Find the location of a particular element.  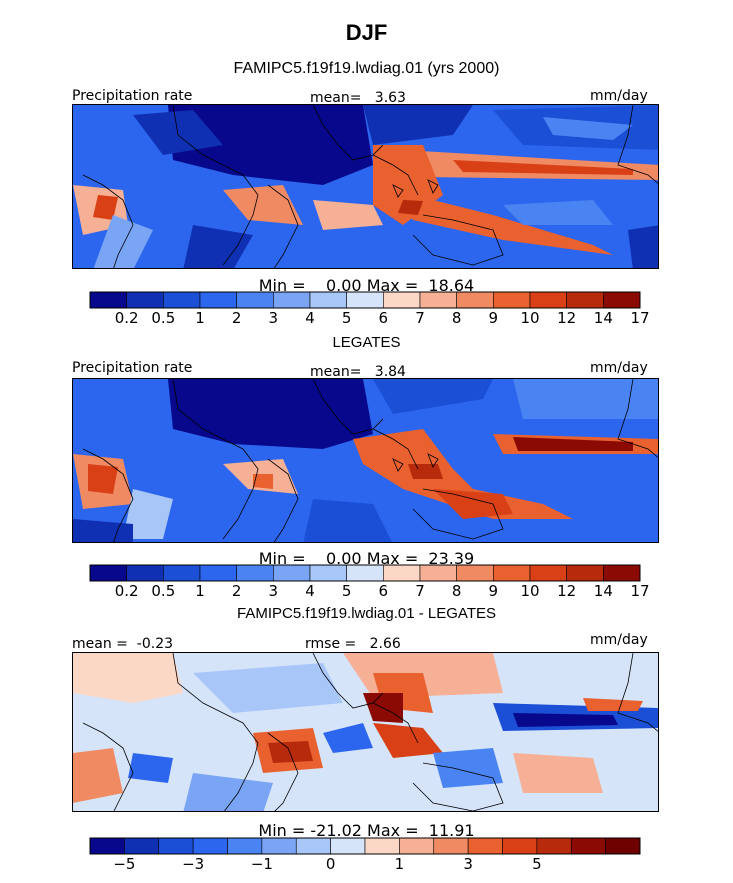

panel3-title: FAMIPC5.f19f19.lwdiag.01 - LEGATES is located at coordinates (366, 613).